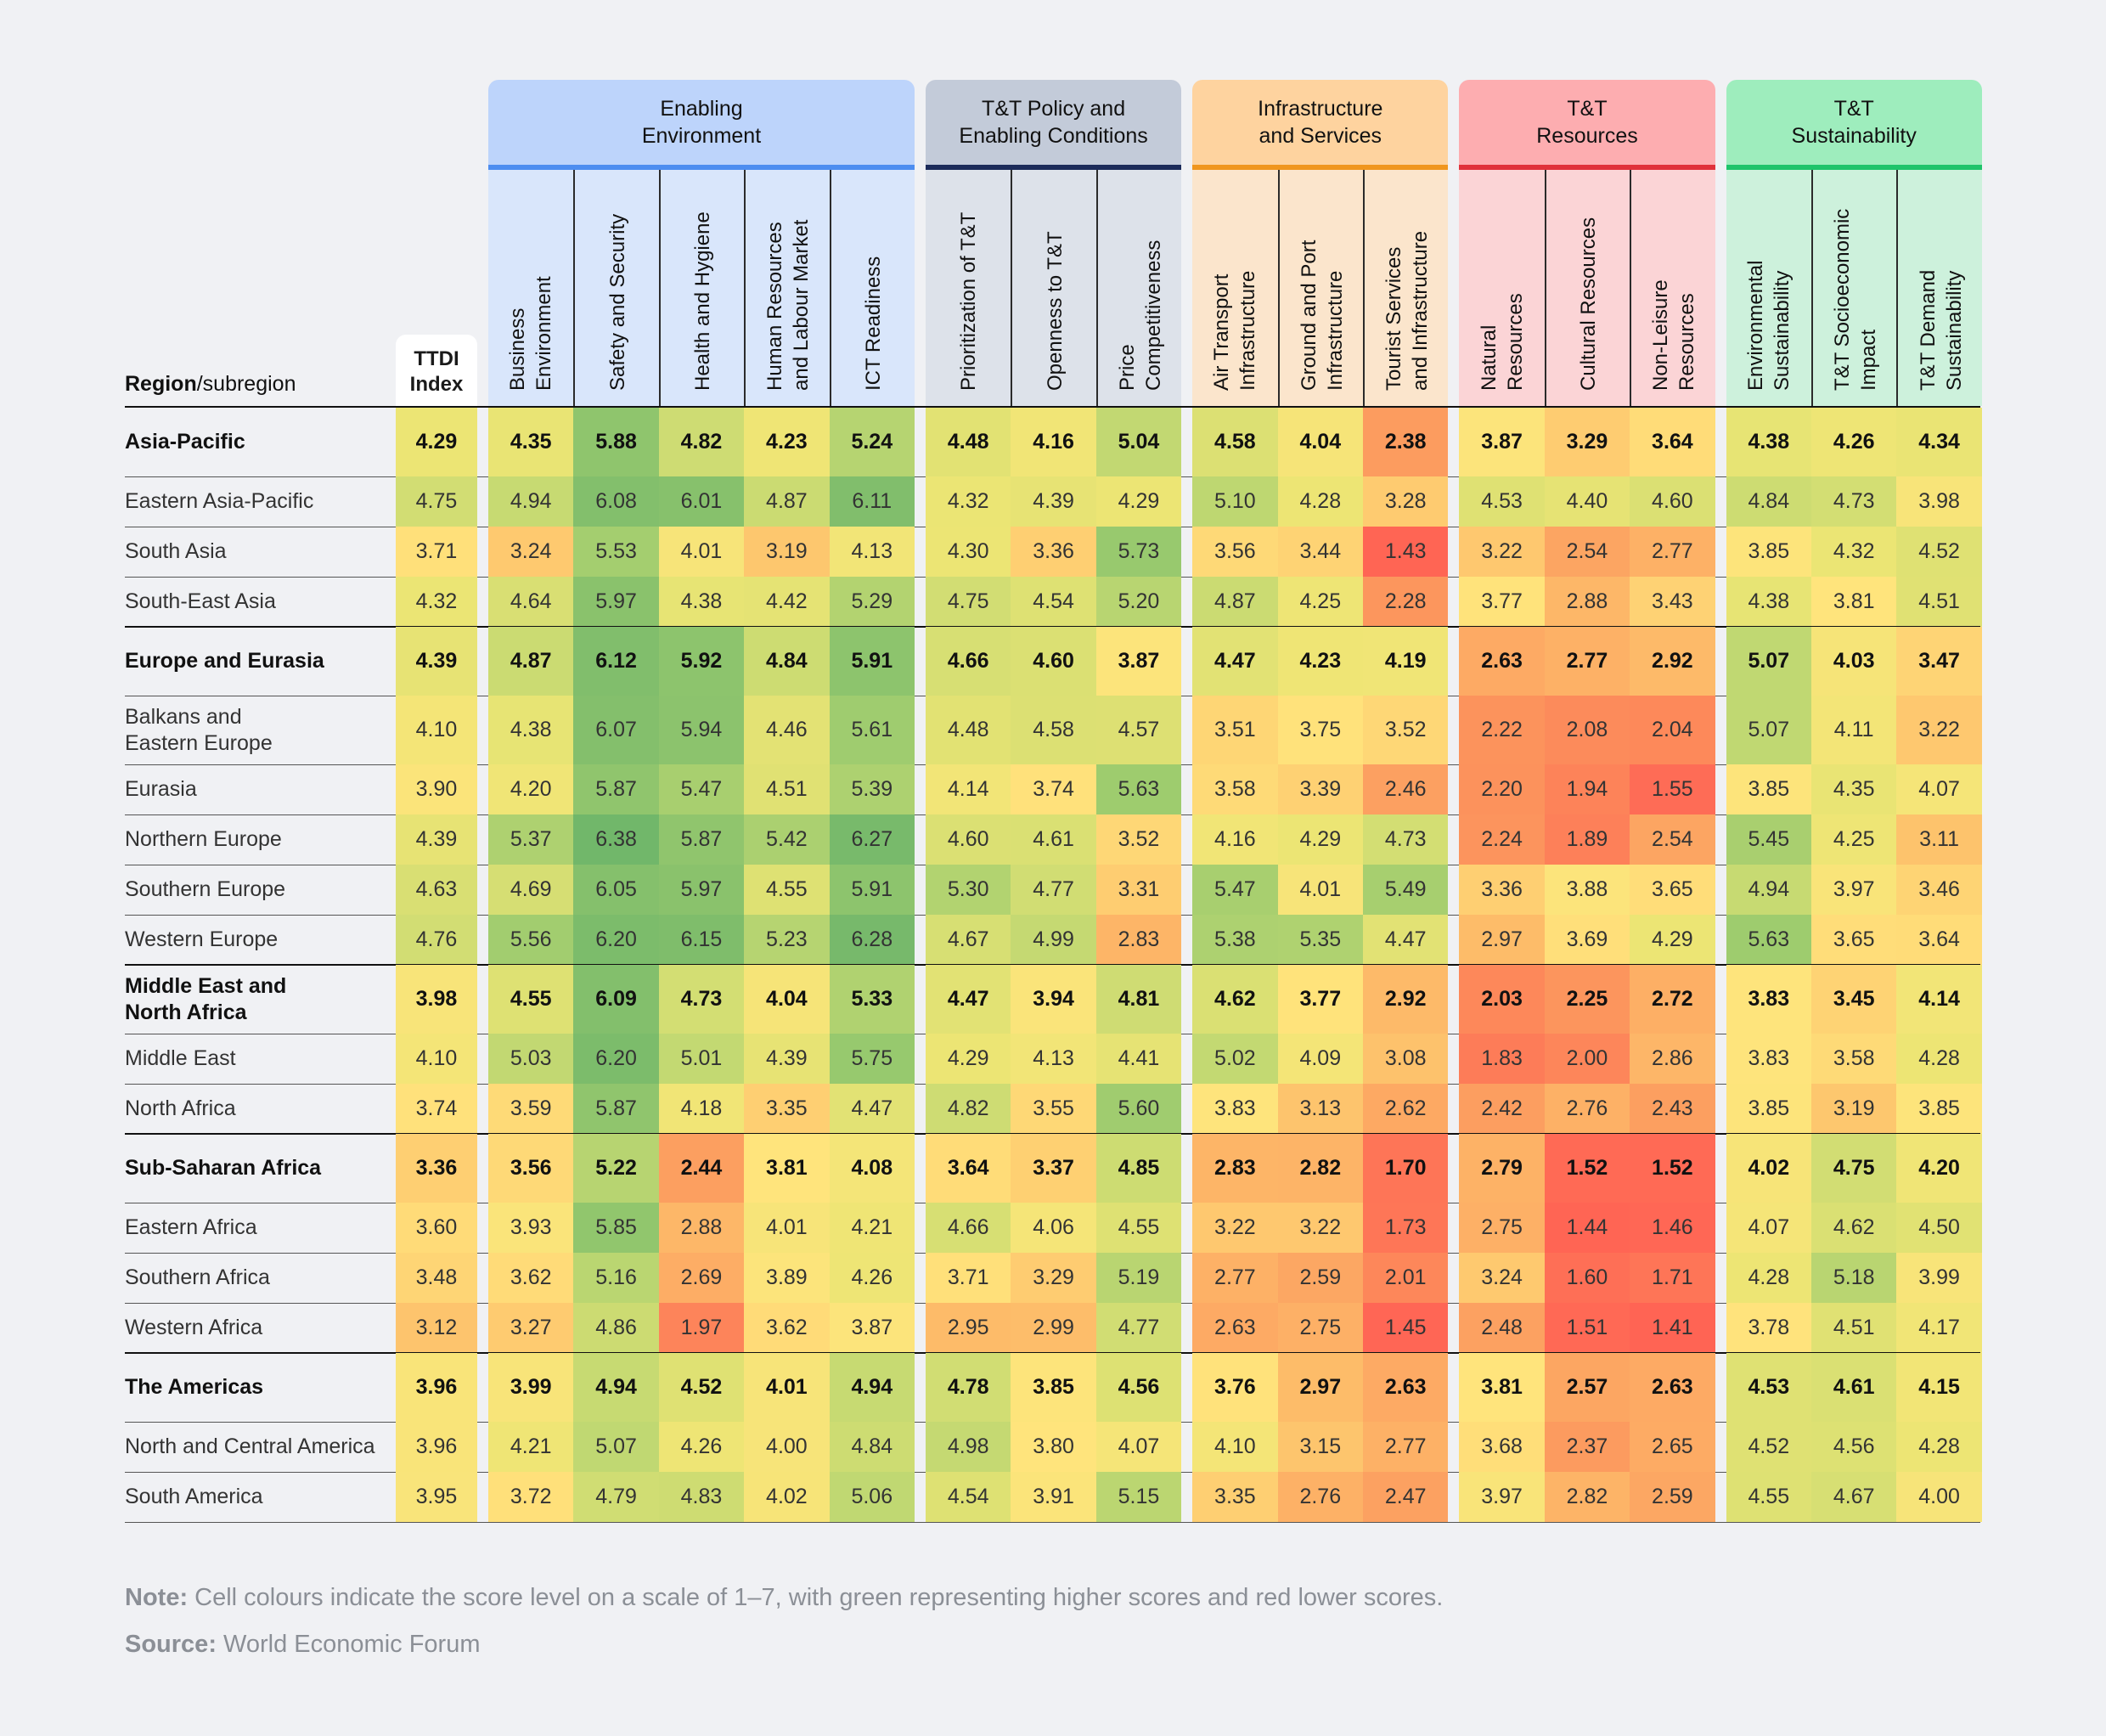  Describe the element at coordinates (1053, 1447) in the screenshot. I see `score-cell: 3.80` at that location.